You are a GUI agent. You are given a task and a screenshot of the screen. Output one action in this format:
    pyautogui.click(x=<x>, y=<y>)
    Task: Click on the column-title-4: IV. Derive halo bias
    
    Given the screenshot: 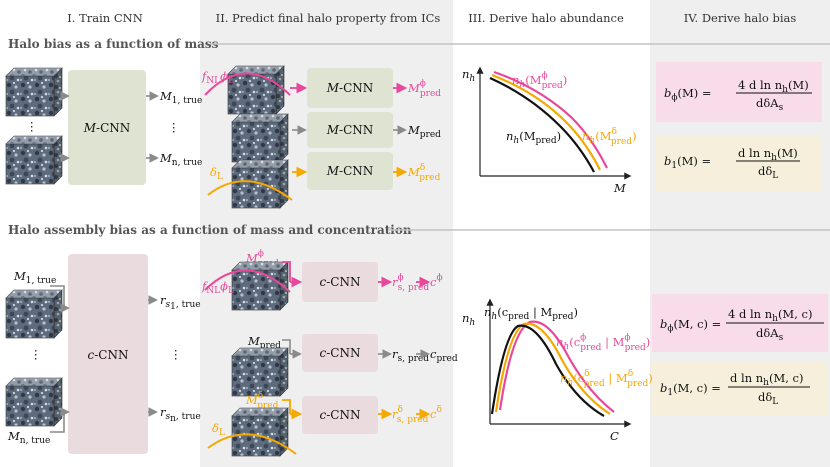 What is the action you would take?
    pyautogui.click(x=740, y=18)
    